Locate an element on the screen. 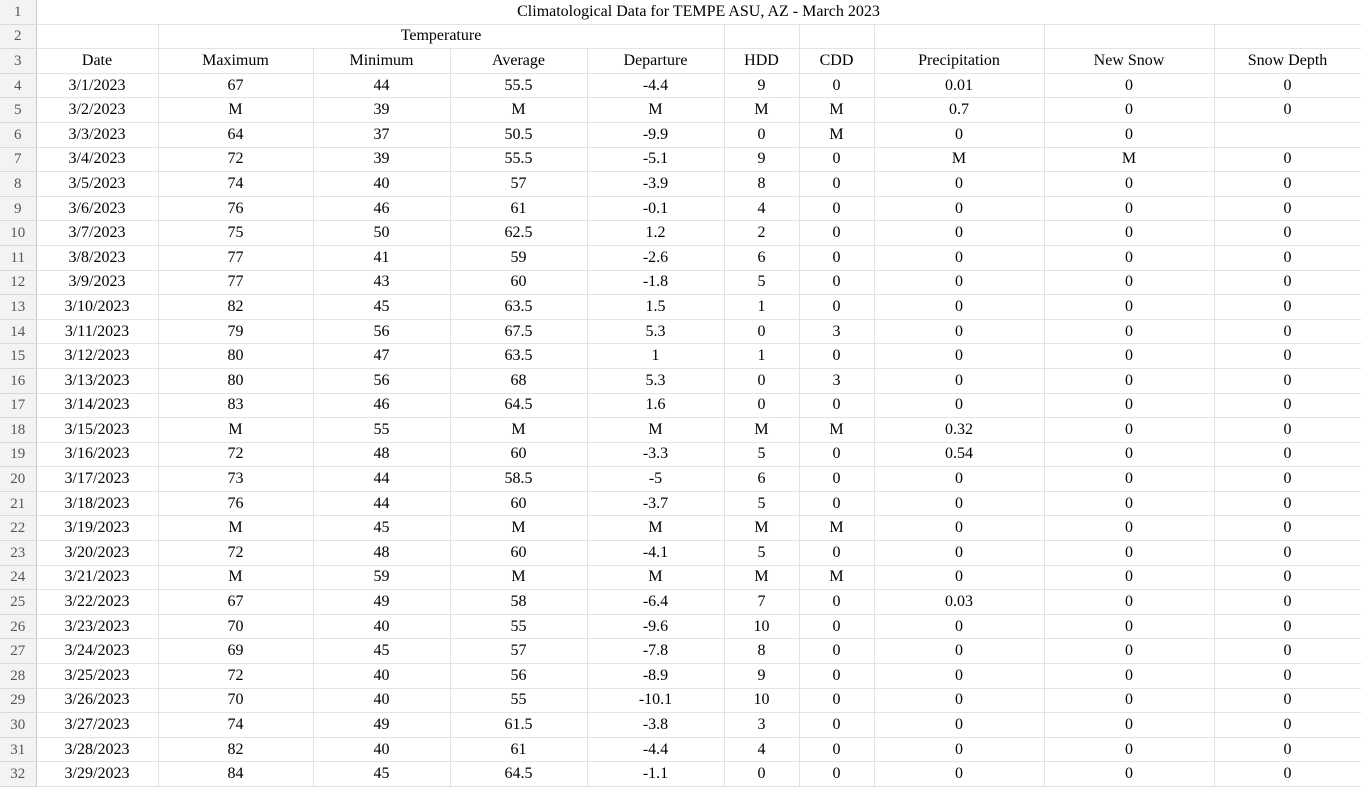 This screenshot has width=1361, height=789. cell-maximum: 73 is located at coordinates (236, 479).